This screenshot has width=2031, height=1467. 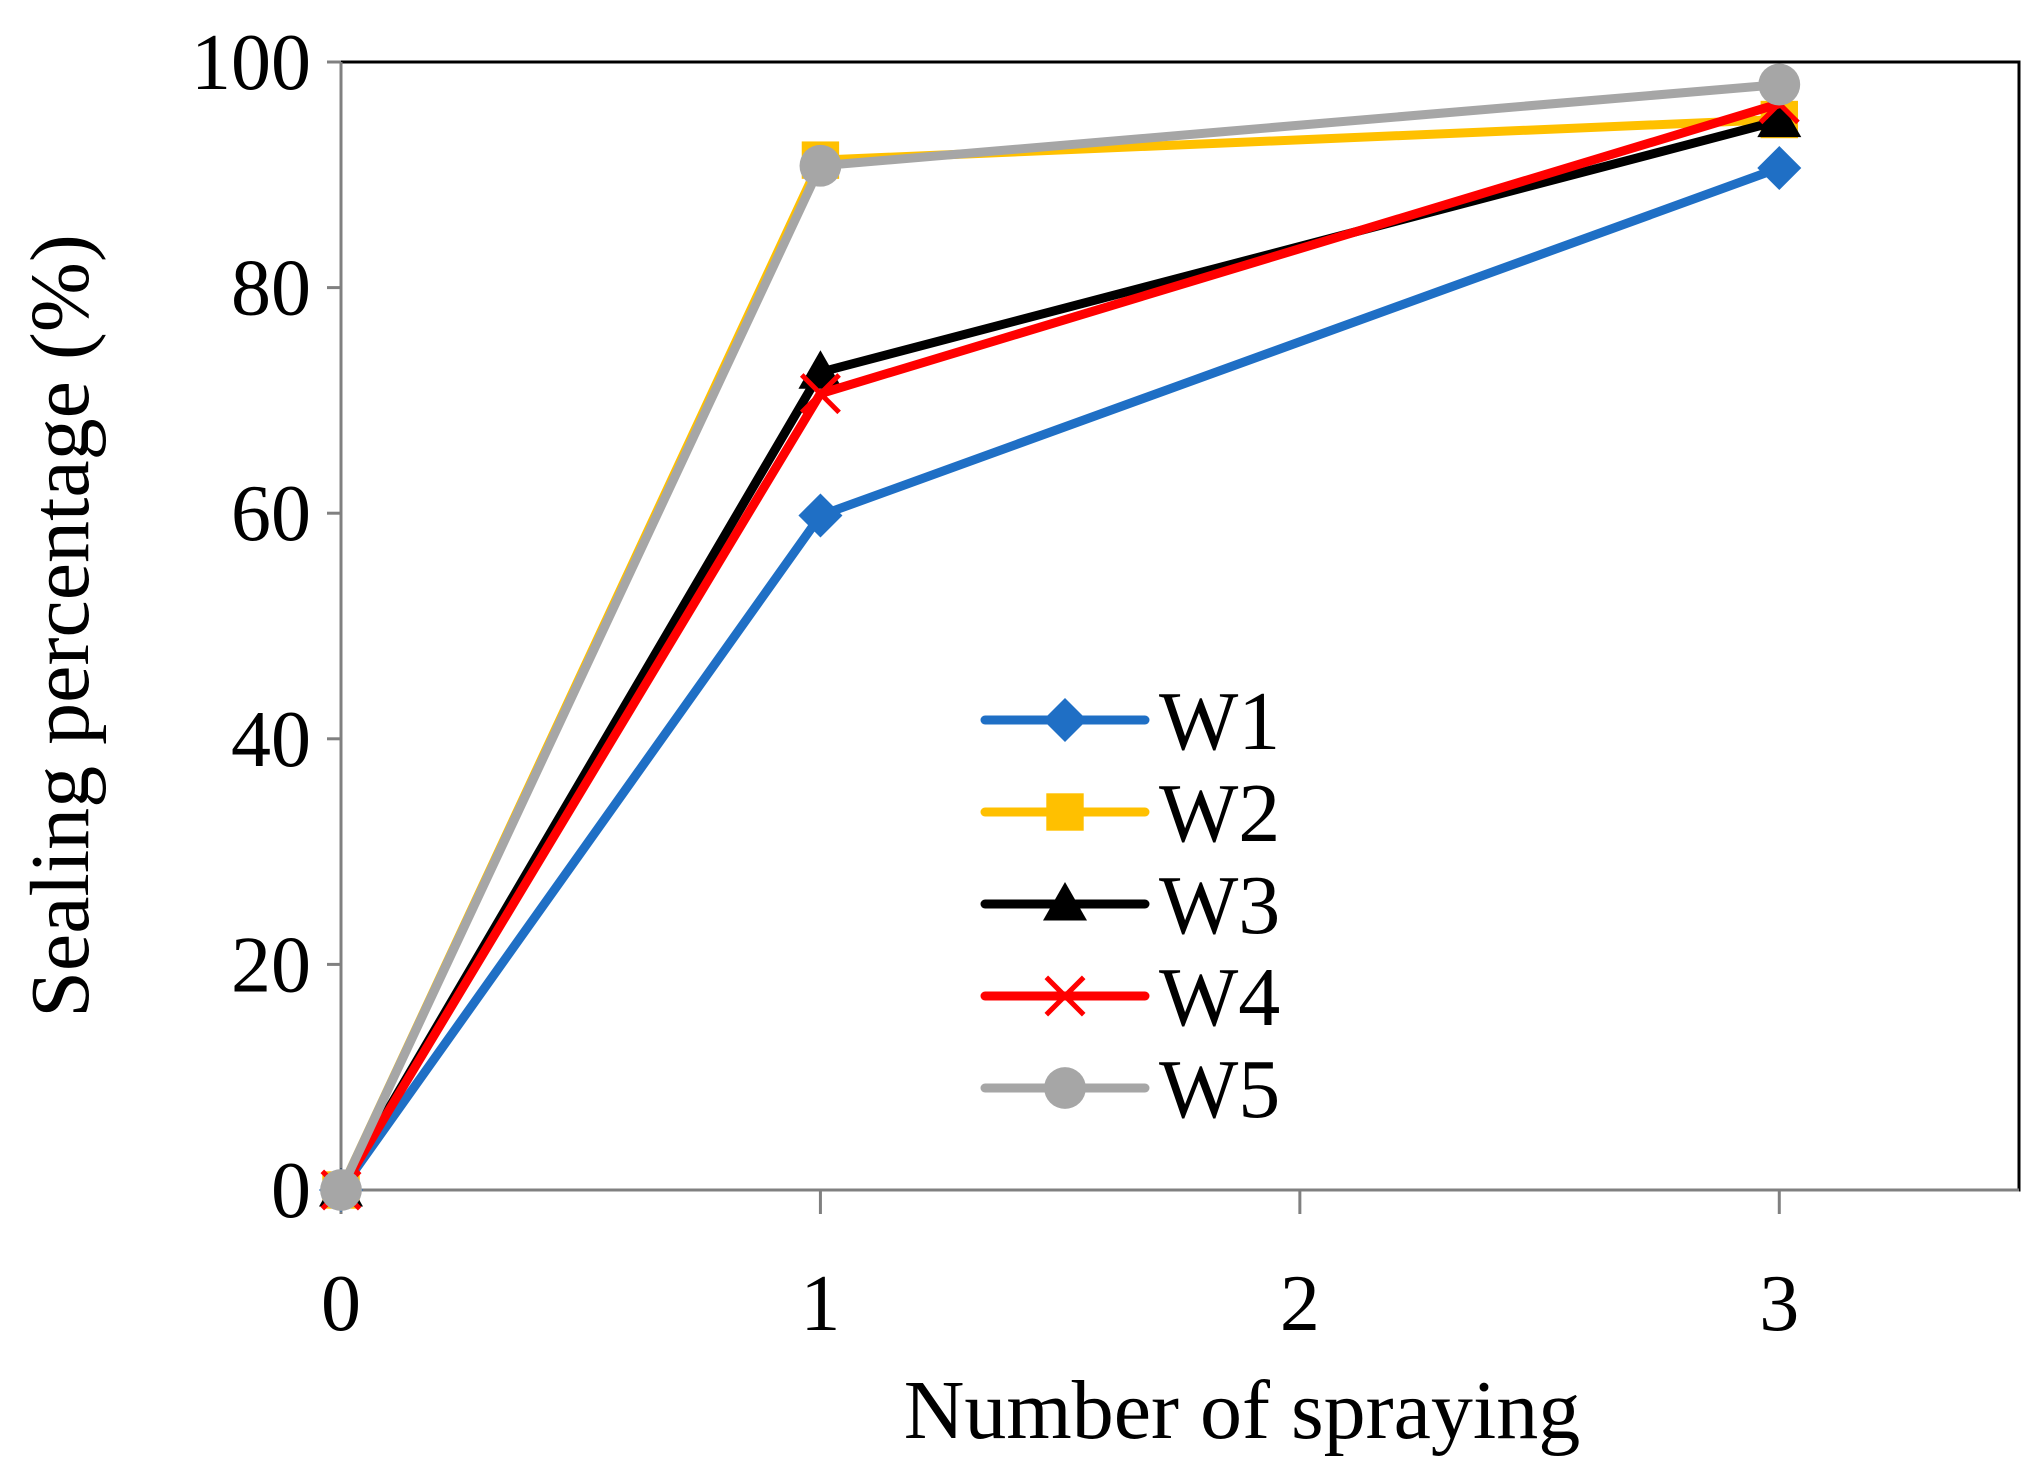 What do you see at coordinates (341, 1304) in the screenshot?
I see `x-tick-label: 0` at bounding box center [341, 1304].